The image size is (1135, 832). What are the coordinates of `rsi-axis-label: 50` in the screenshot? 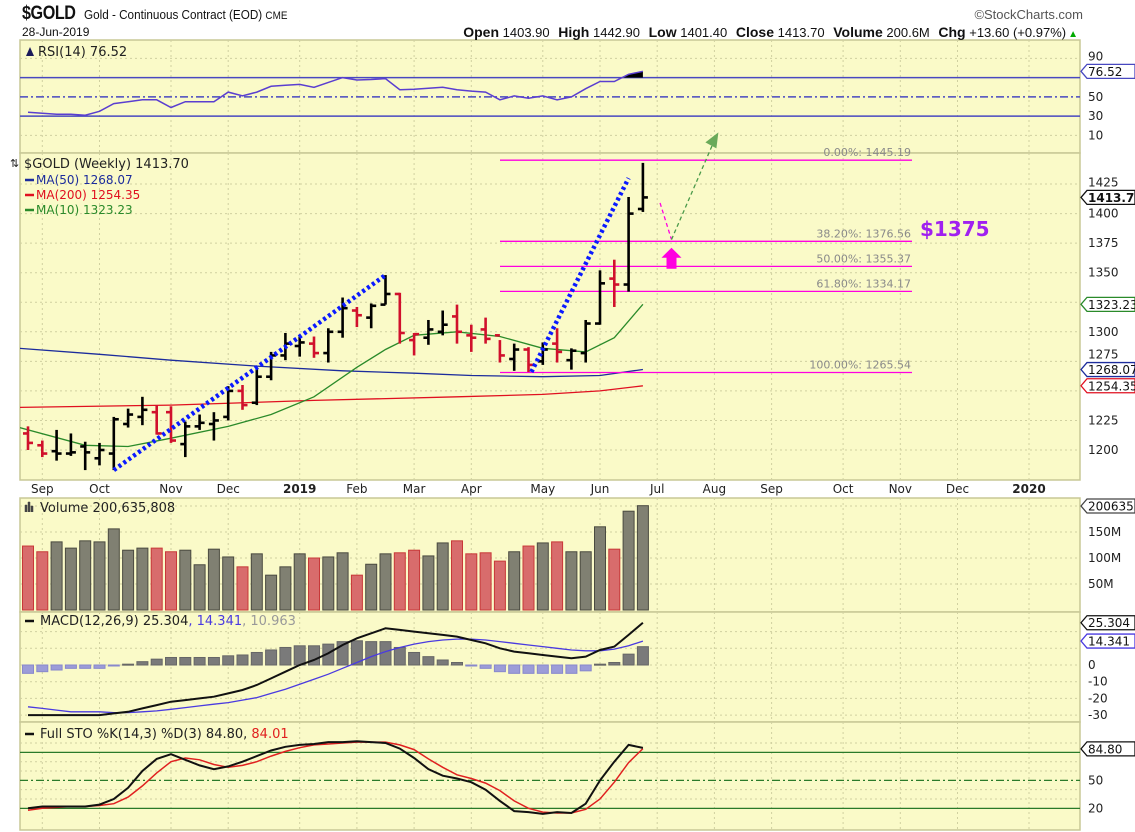 It's located at (1095, 97).